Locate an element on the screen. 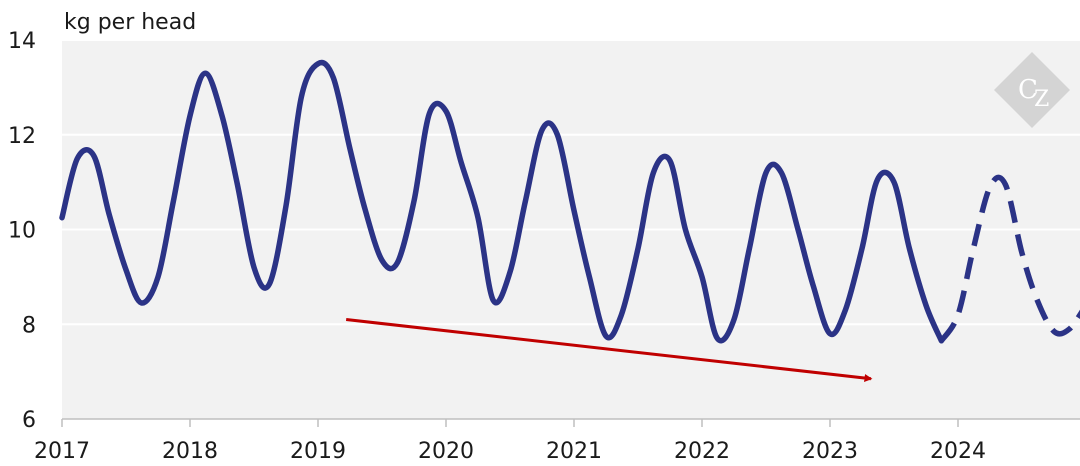 This screenshot has width=1080, height=466. x-tick-label: 2019 is located at coordinates (318, 451).